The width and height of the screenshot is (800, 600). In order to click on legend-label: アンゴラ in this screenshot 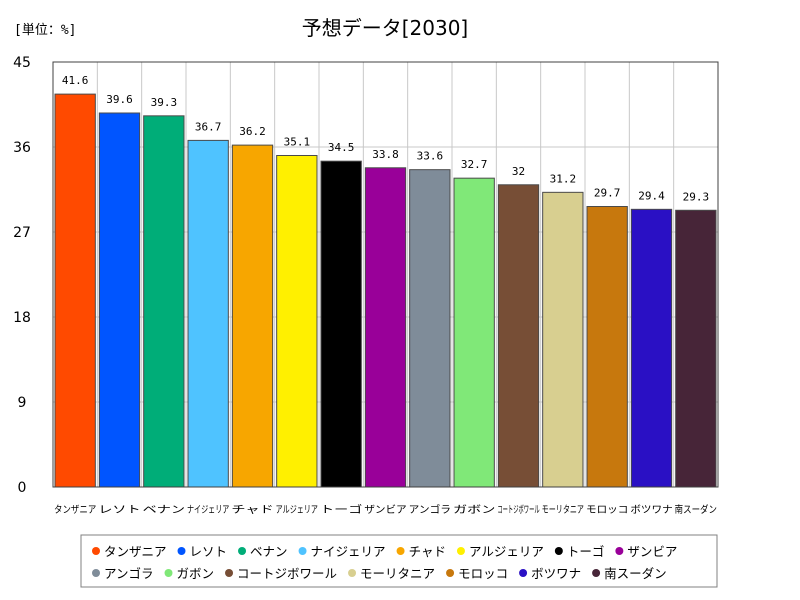, I will do `click(129, 573)`.